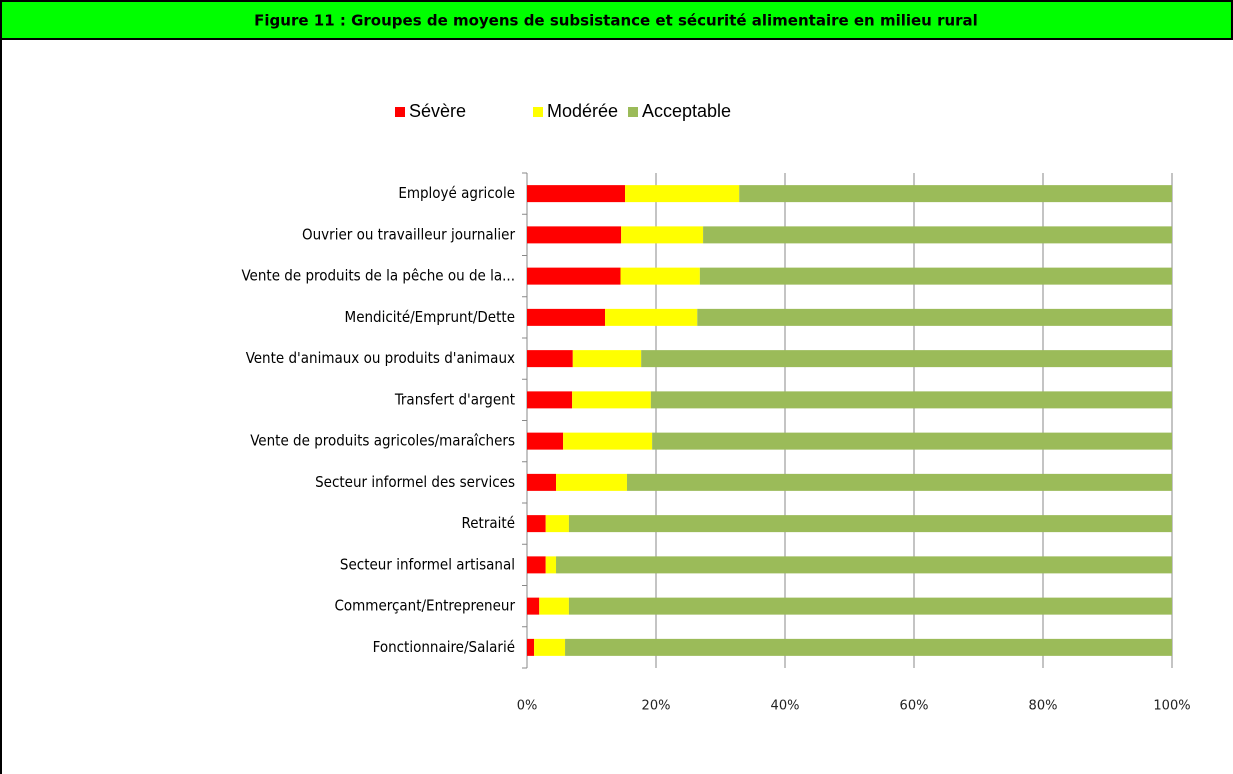  Describe the element at coordinates (415, 482) in the screenshot. I see `y-tick-label: Secteur informel des services` at that location.